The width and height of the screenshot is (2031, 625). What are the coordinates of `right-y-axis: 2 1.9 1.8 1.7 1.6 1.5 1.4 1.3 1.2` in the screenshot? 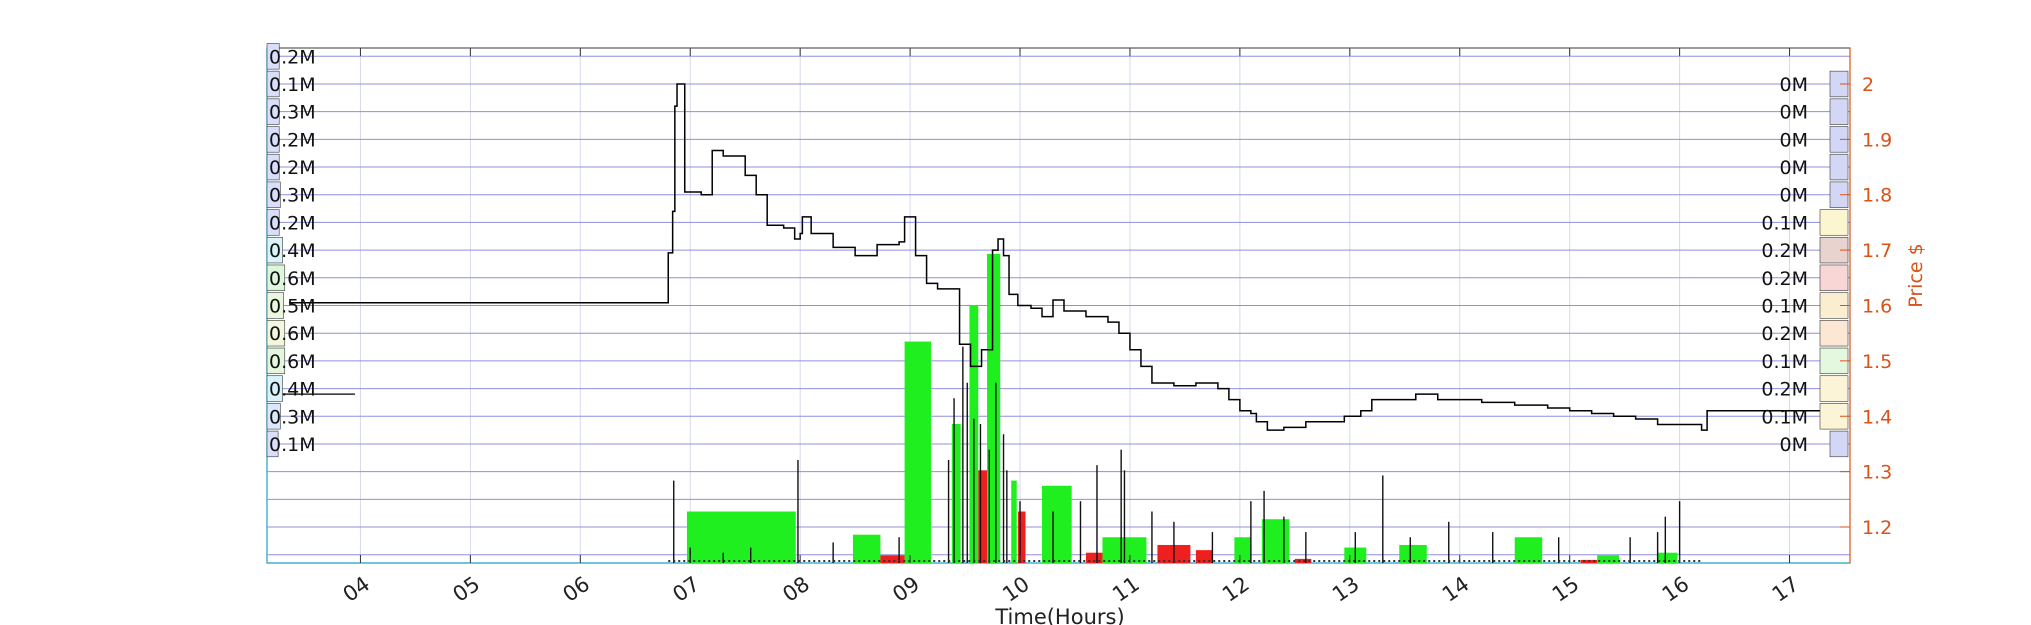 It's located at (1866, 305).